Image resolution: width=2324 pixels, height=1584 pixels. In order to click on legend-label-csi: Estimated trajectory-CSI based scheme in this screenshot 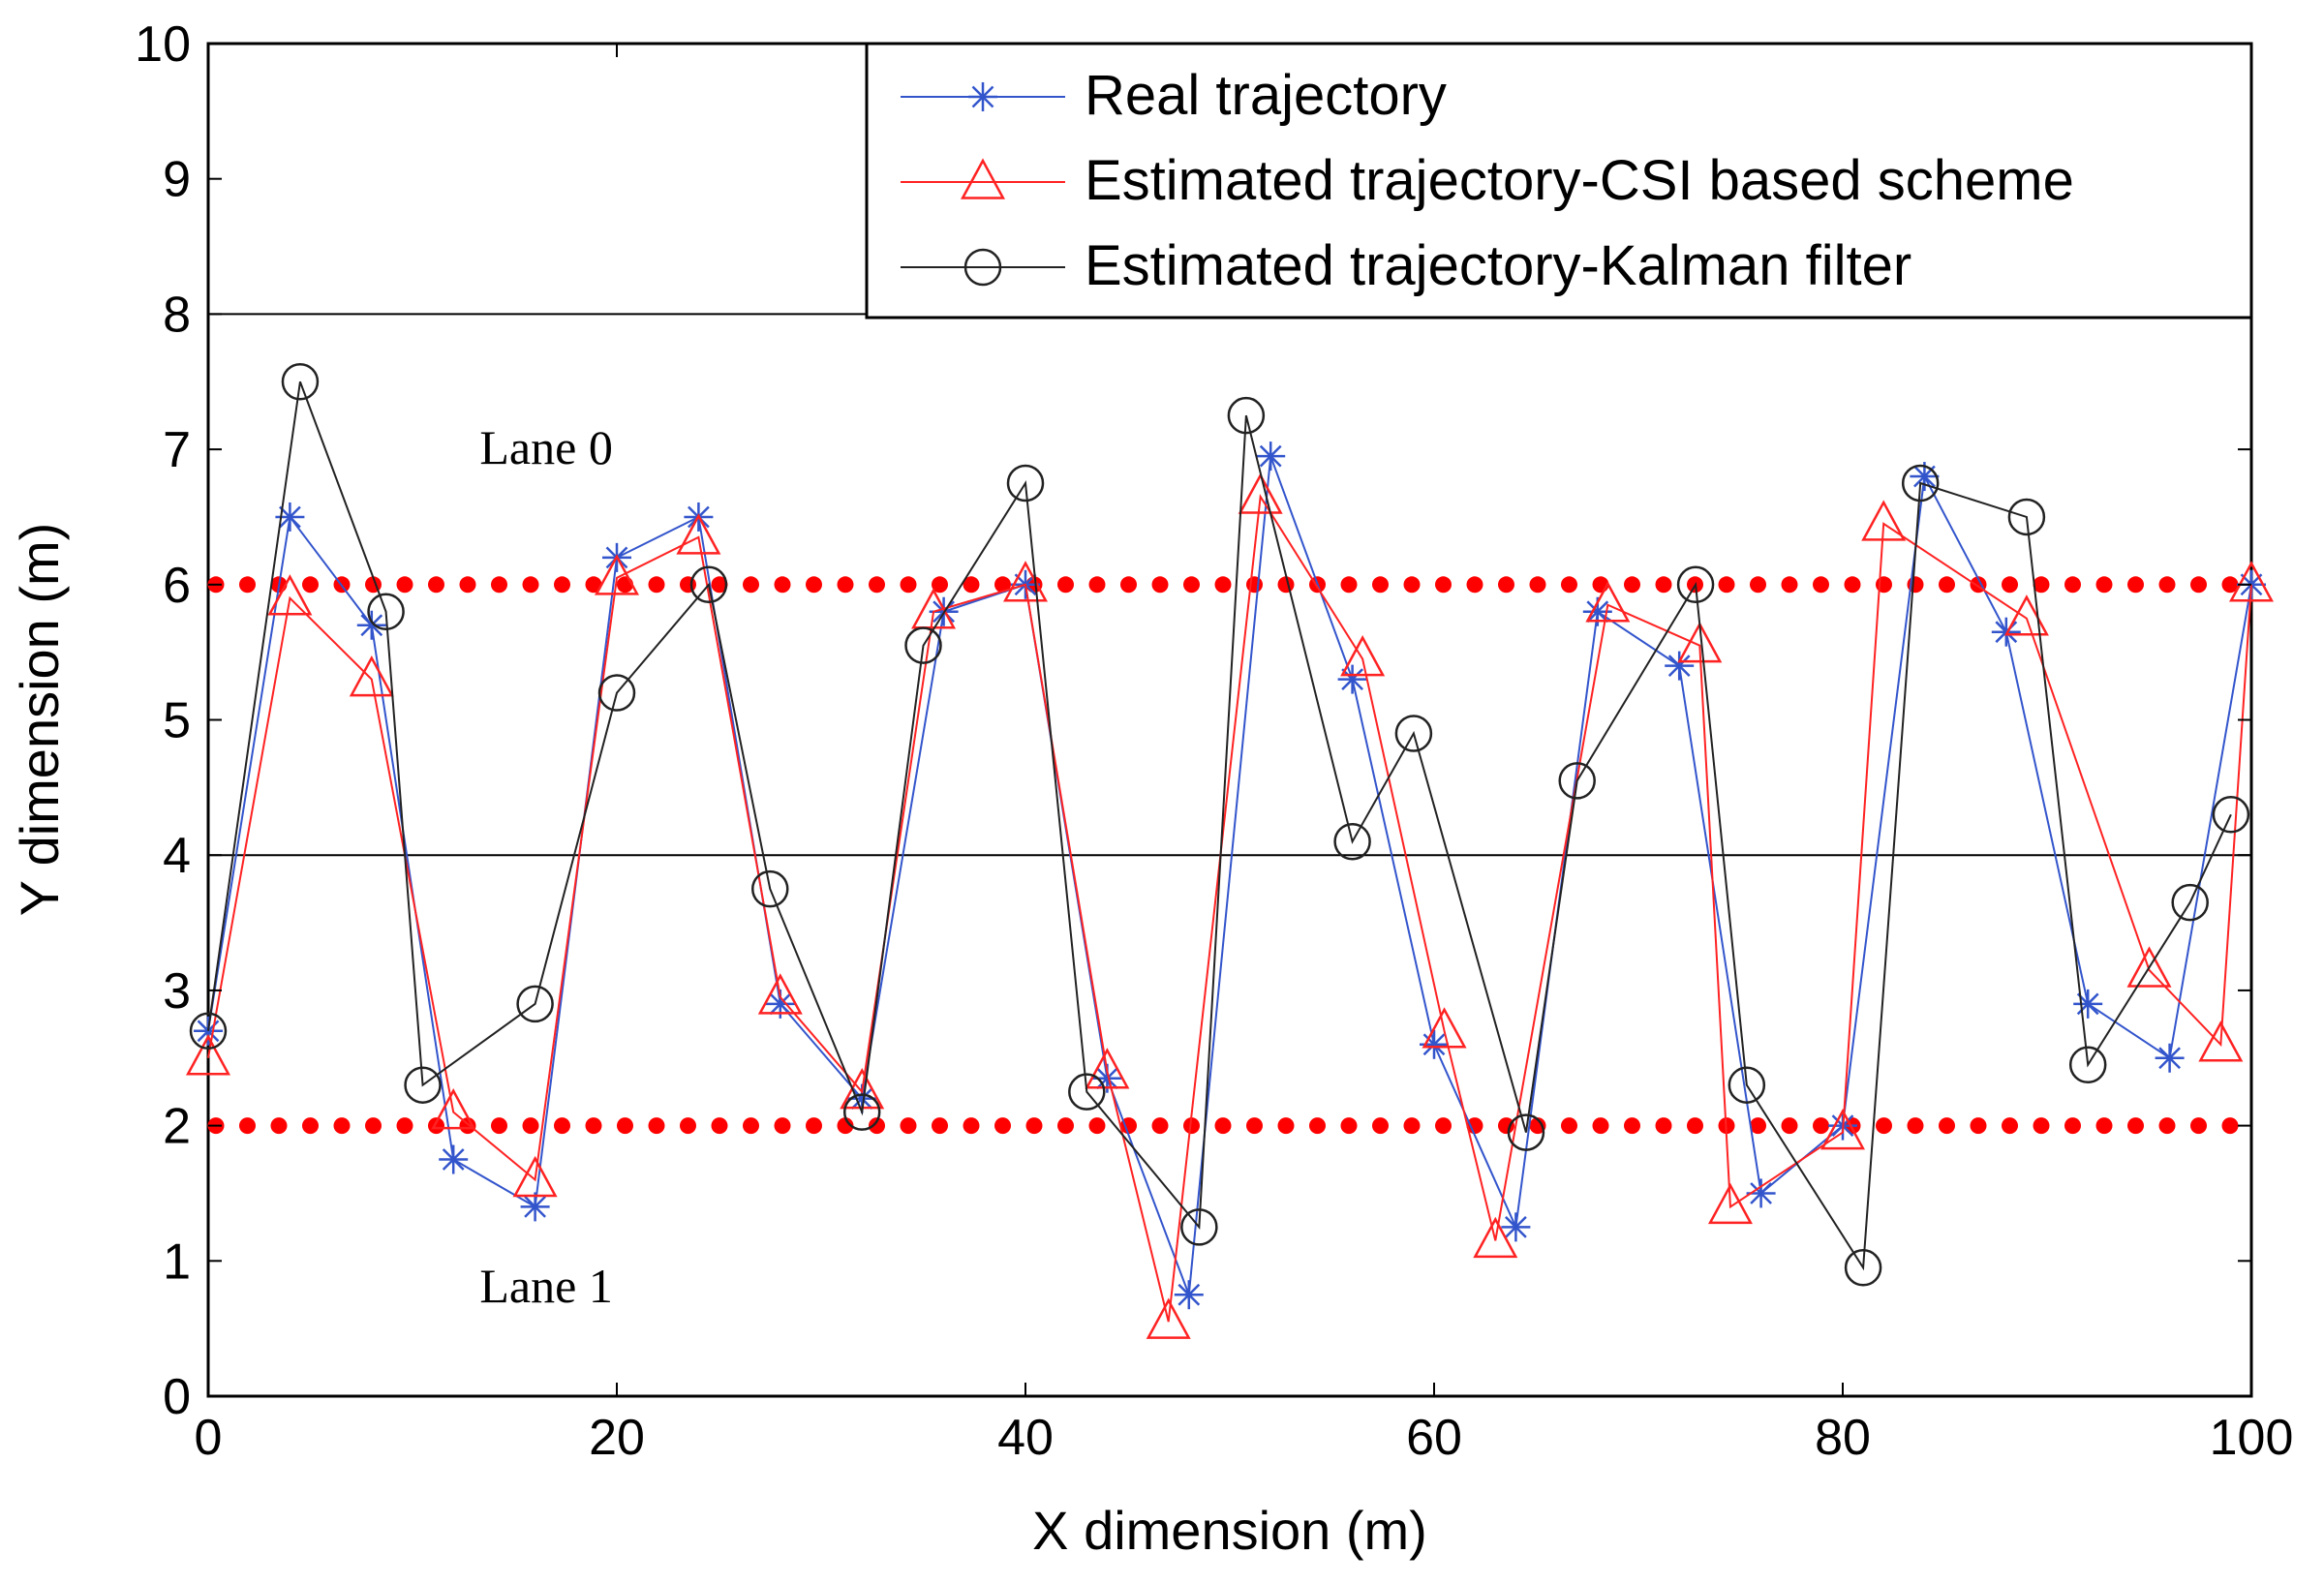, I will do `click(1580, 180)`.